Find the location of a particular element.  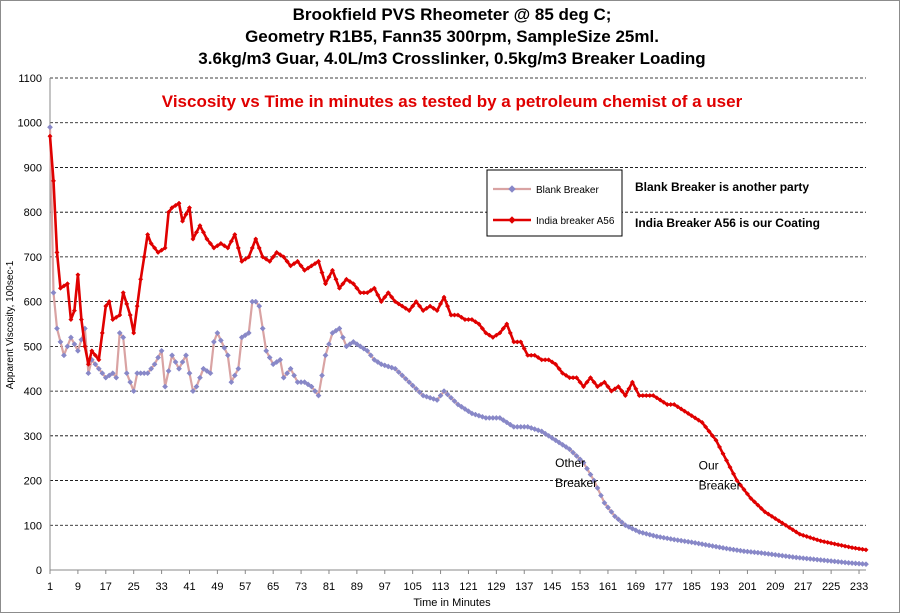

legend-note: India Breaker A56 is our Coating is located at coordinates (727, 223).